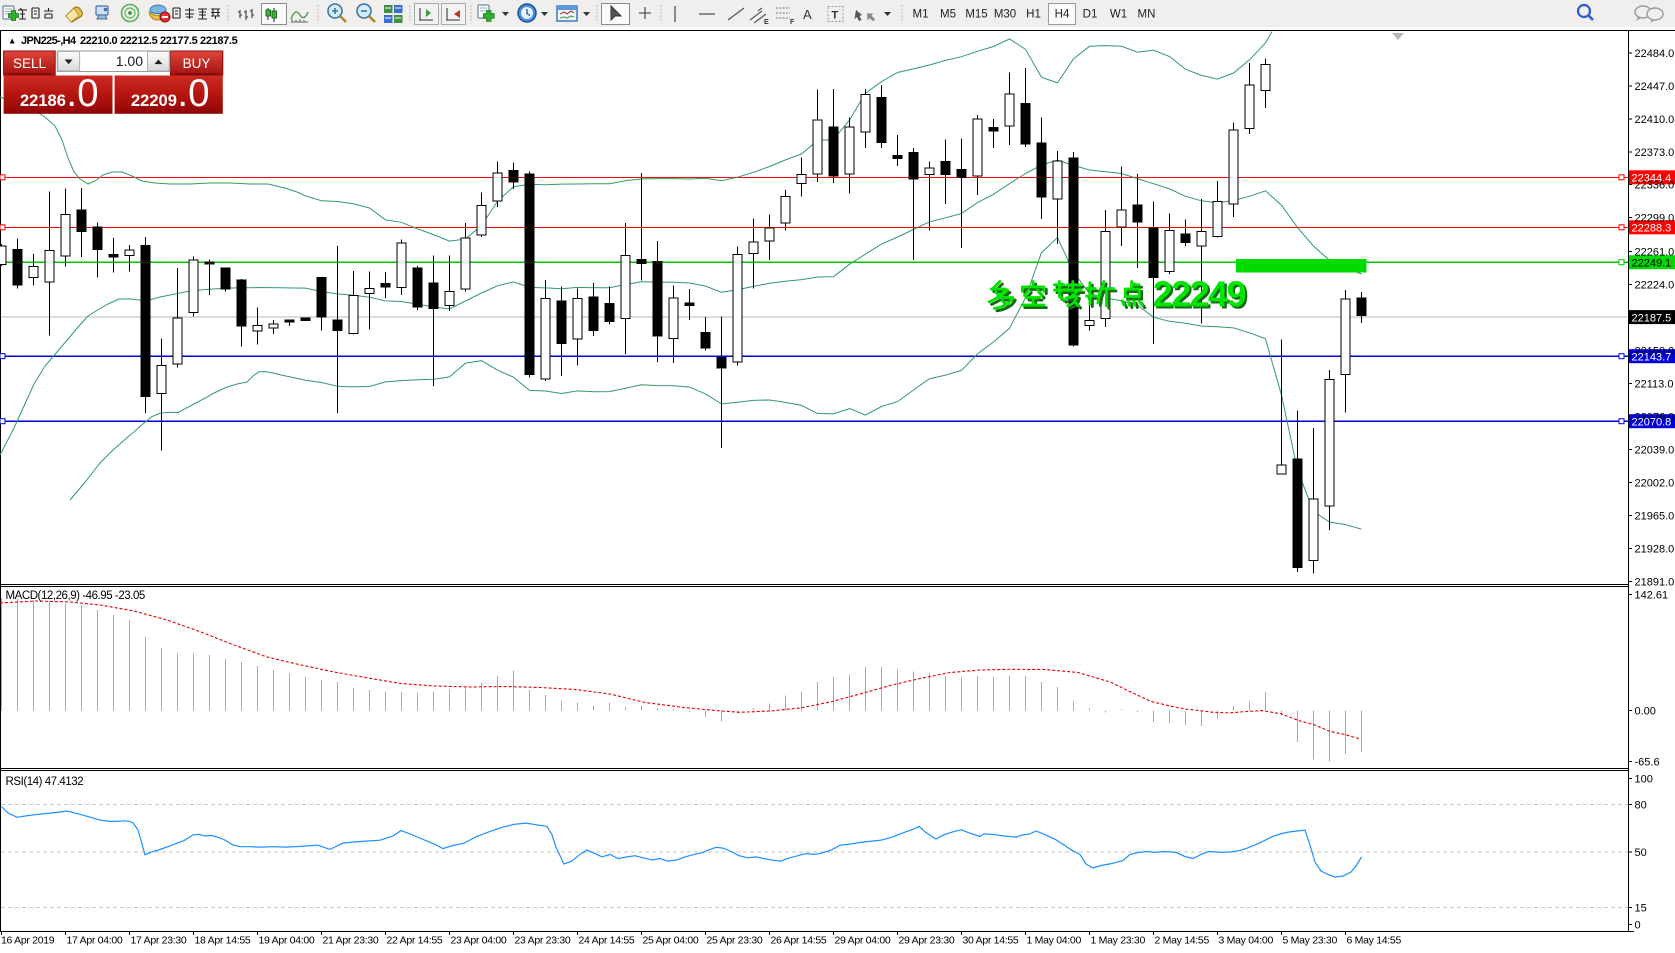 The image size is (1675, 953). I want to click on svg-text: SELL, so click(30, 63).